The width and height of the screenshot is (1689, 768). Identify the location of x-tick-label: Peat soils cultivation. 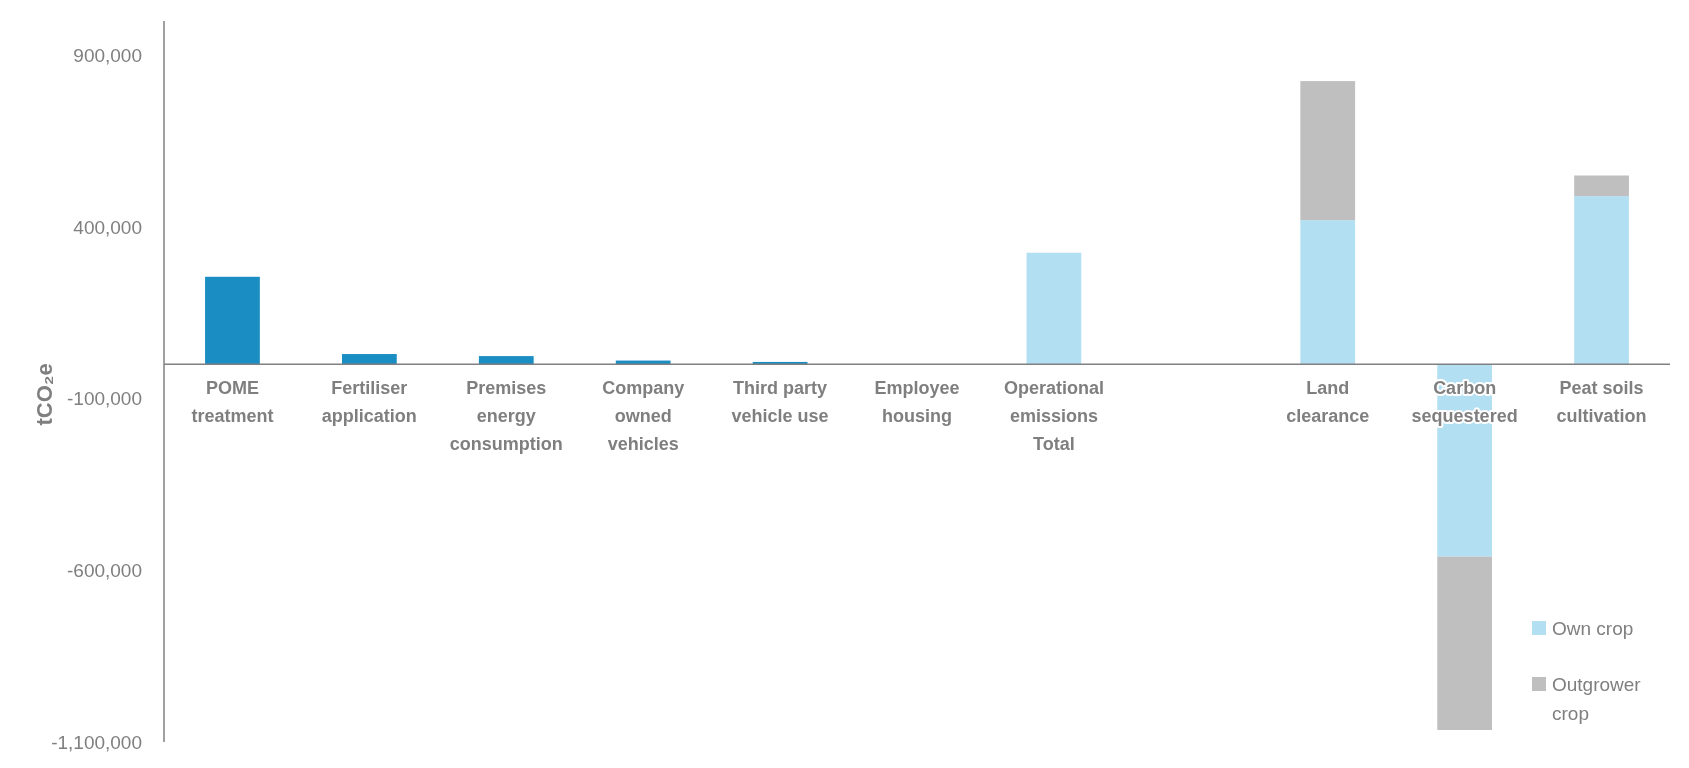
(1601, 402).